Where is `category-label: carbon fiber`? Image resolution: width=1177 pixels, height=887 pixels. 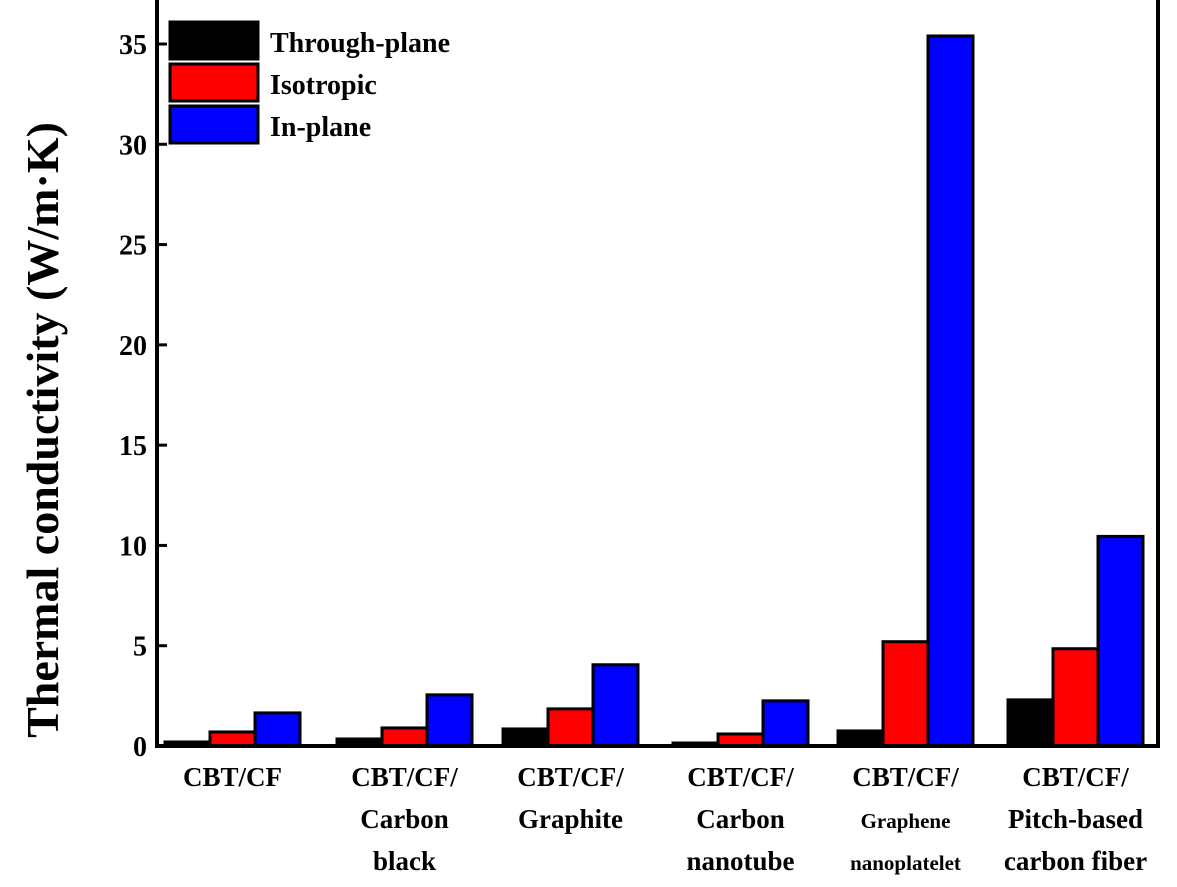 category-label: carbon fiber is located at coordinates (1075, 861).